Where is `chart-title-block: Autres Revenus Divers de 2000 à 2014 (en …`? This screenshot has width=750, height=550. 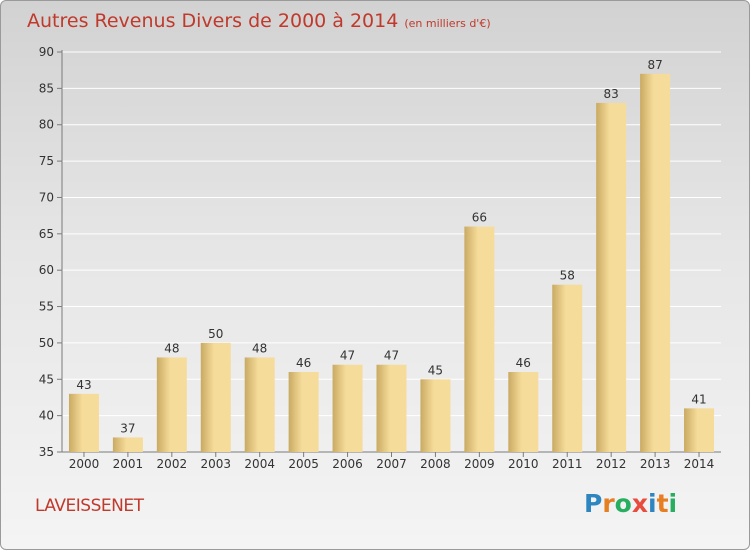 chart-title-block: Autres Revenus Divers de 2000 à 2014 (en … is located at coordinates (259, 21).